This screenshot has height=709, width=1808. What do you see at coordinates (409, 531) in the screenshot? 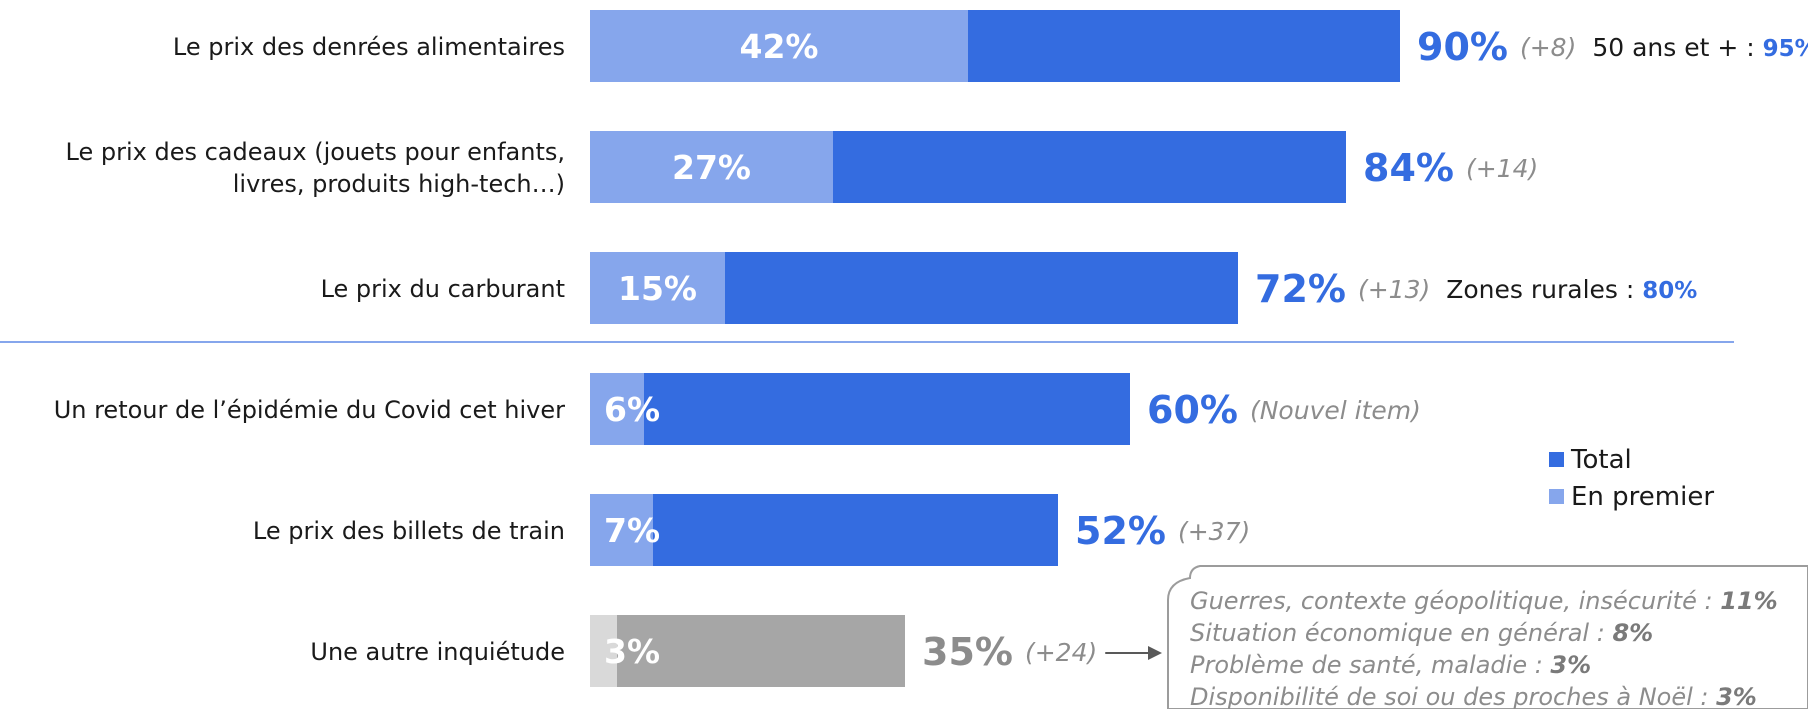
I see `category-label: Le prix des billets de train` at bounding box center [409, 531].